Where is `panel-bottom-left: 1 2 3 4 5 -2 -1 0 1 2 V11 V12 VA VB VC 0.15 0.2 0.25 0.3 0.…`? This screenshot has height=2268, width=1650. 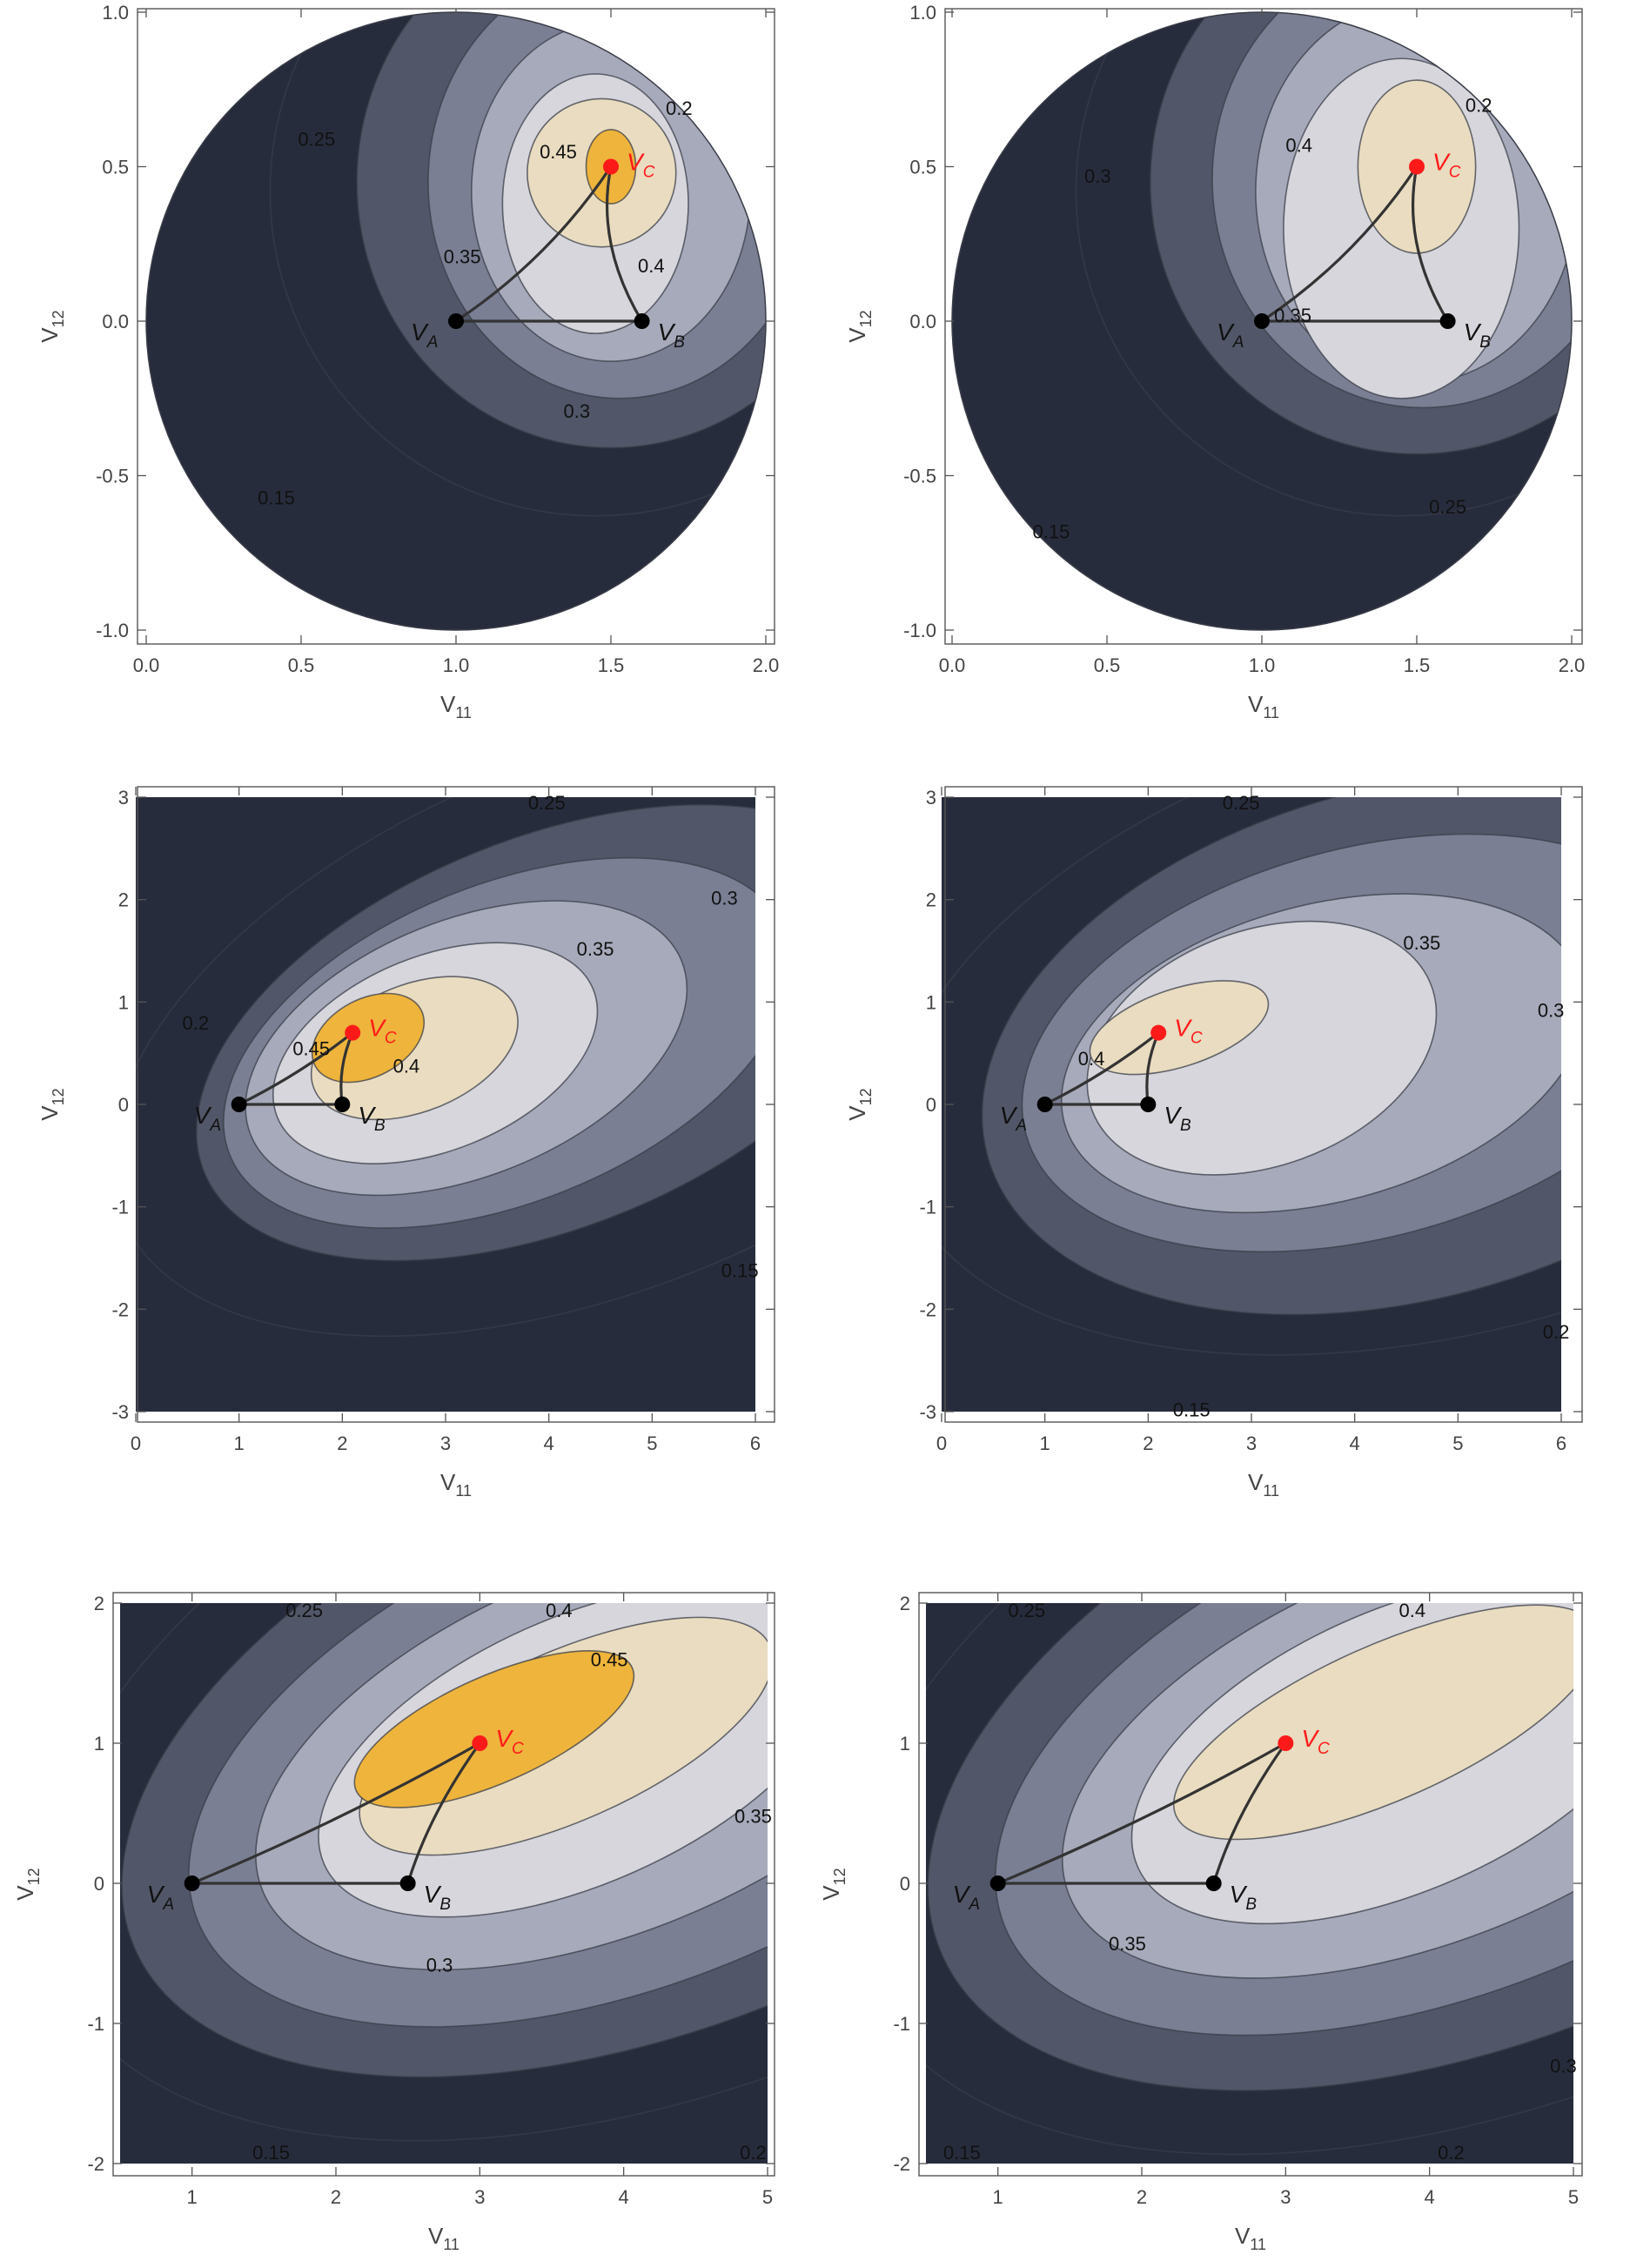
panel-bottom-left: 1 2 3 4 5 -2 -1 0 1 2 V11 V12 VA VB VC 0.15 0.2 0.25 0.3 0.… is located at coordinates (393, 1922).